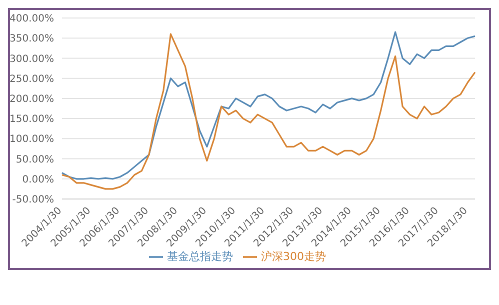  Describe the element at coordinates (32, 39) in the screenshot. I see `y-tick-label: 350.00%` at that location.